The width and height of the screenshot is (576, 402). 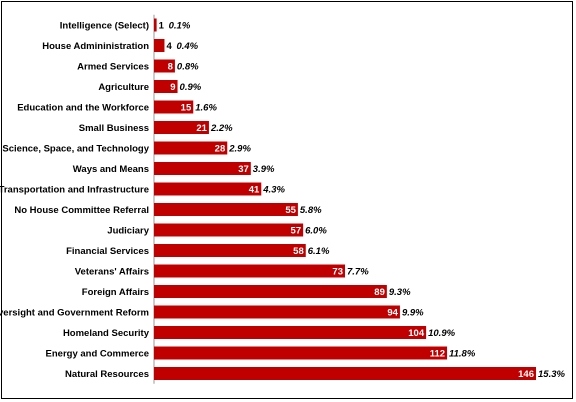 What do you see at coordinates (319, 251) in the screenshot?
I see `bar-percent-label: 6.1%` at bounding box center [319, 251].